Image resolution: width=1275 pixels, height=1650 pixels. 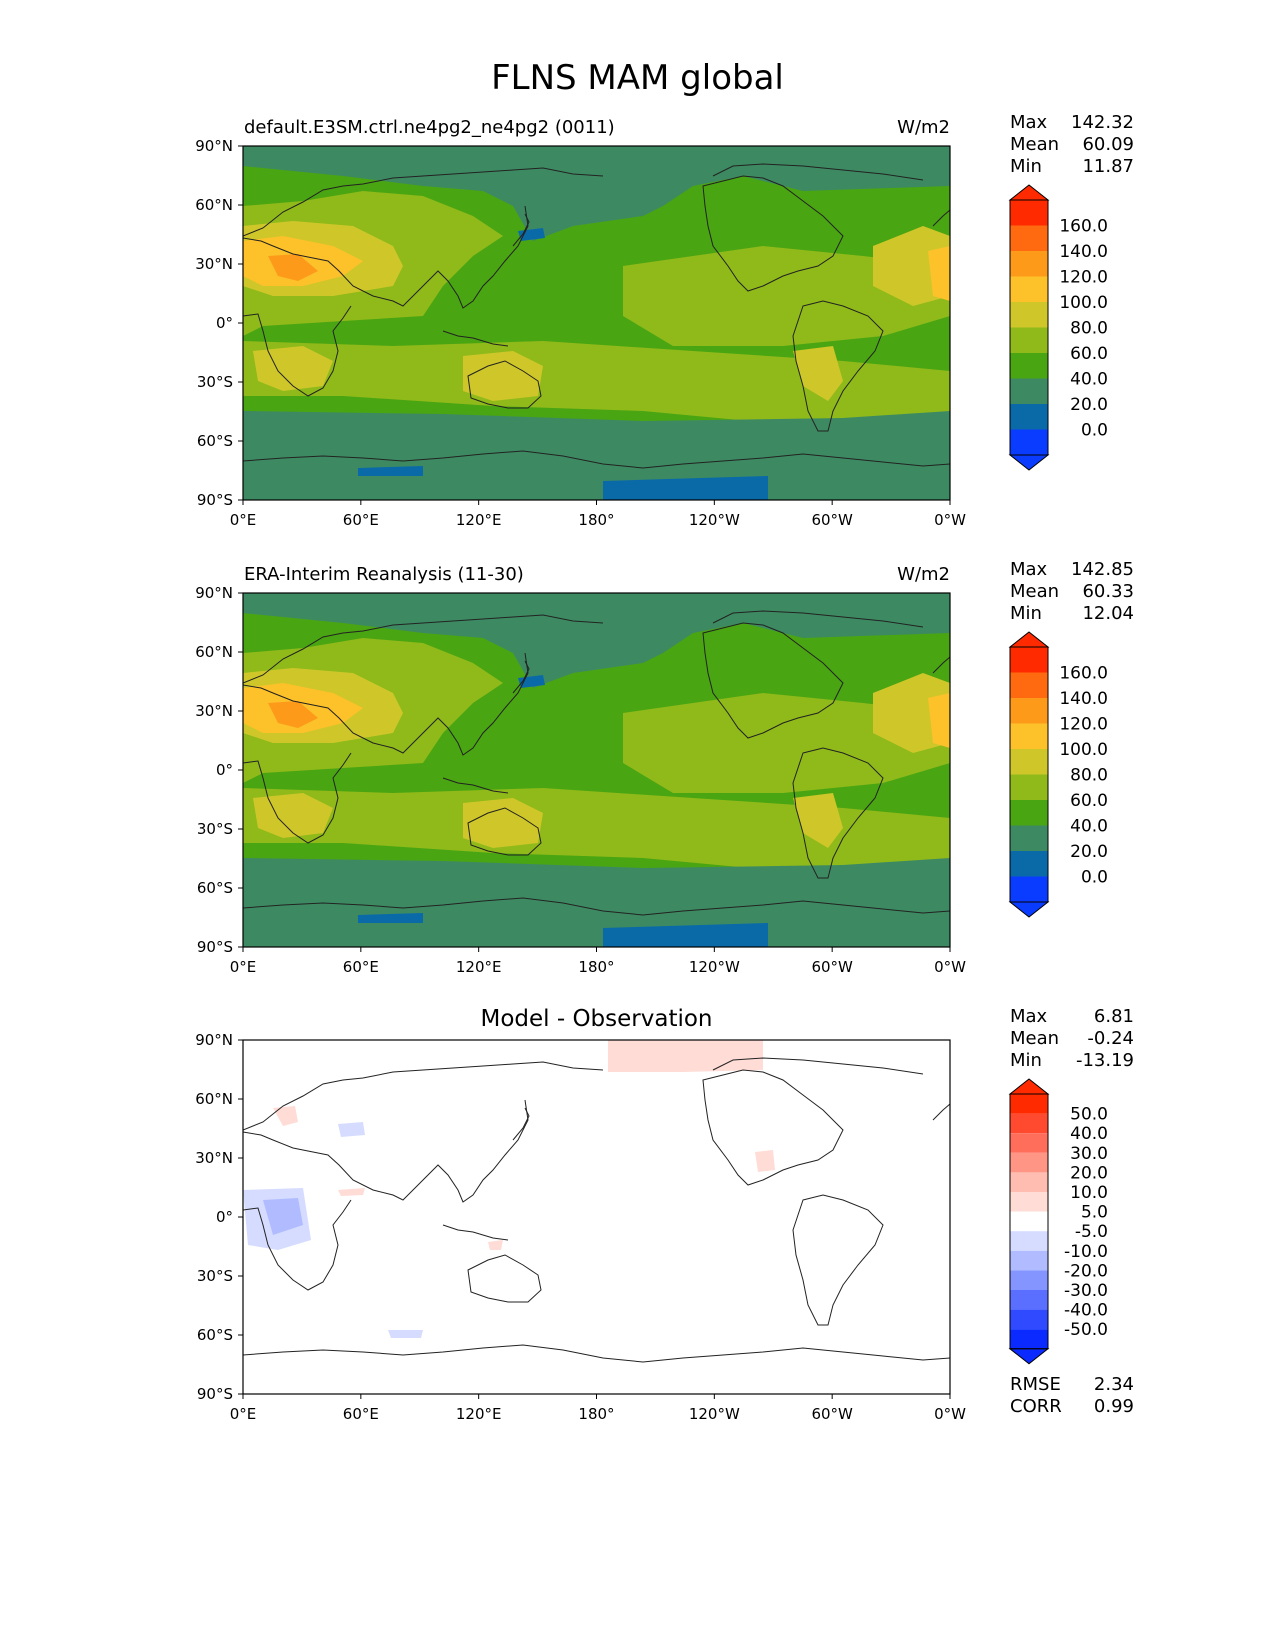 I want to click on y-tick-label: 60°S, so click(x=215, y=441).